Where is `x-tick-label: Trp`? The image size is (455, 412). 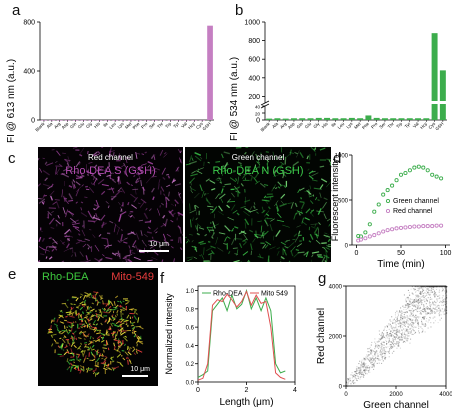
x-tick-label: Trp is located at coordinates (168, 125).